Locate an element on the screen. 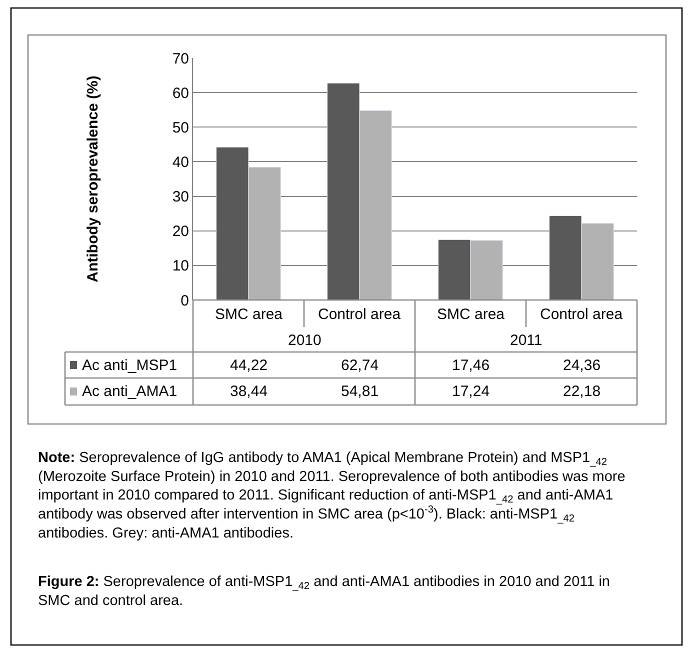  legend-label: Ac anti_MSP1 is located at coordinates (130, 365).